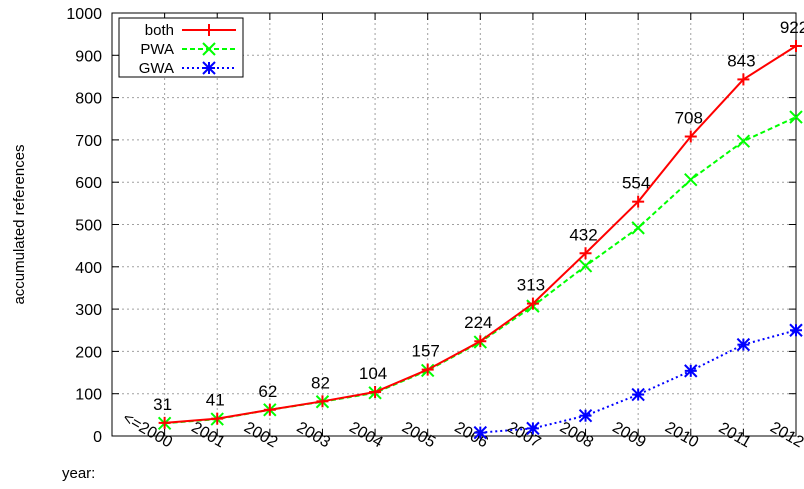 This screenshot has width=804, height=489. Describe the element at coordinates (162, 404) in the screenshot. I see `data-label: 31` at that location.